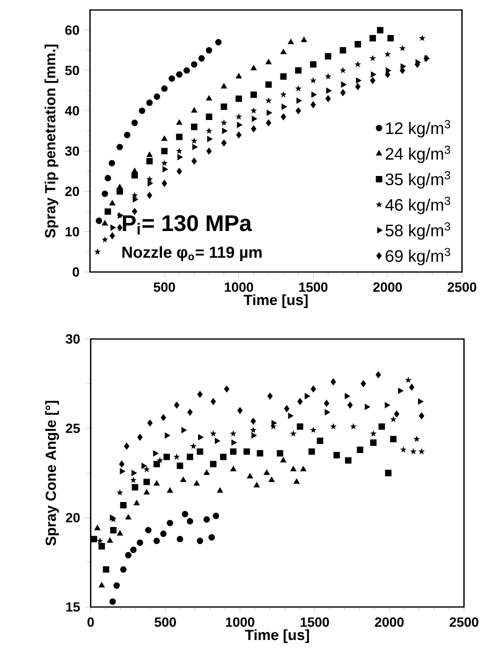 This screenshot has height=666, width=483. What do you see at coordinates (417, 231) in the screenshot?
I see `legend-label: 58 kg/m$^{3}$` at bounding box center [417, 231].